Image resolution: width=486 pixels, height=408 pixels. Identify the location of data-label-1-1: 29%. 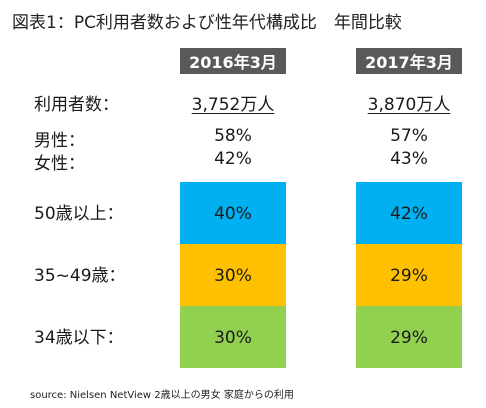
(409, 276).